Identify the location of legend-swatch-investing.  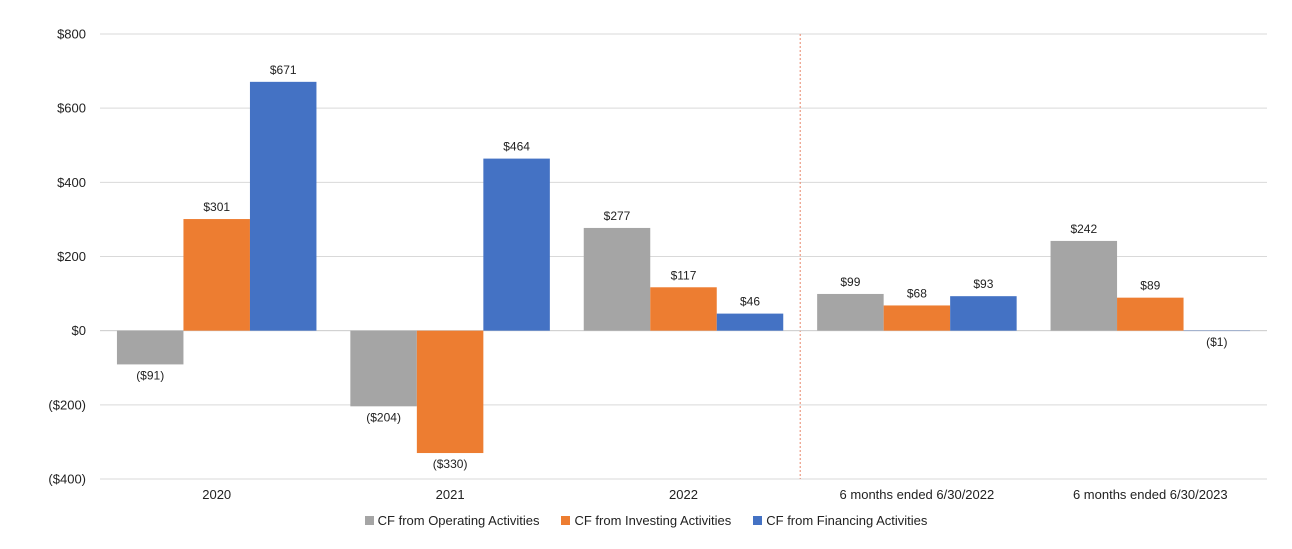
(566, 520).